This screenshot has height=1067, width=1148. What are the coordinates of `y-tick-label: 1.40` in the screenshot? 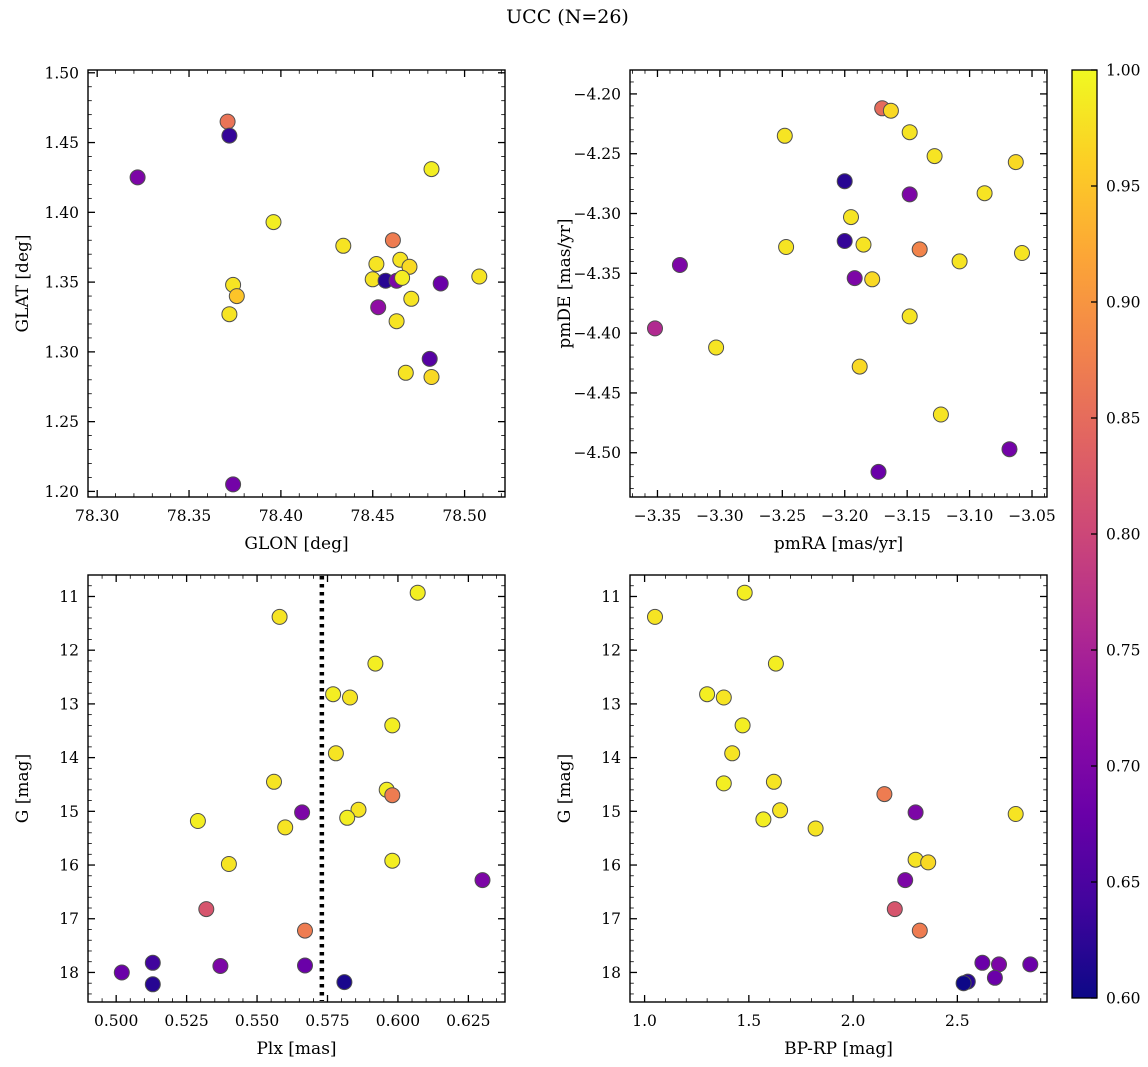 It's located at (61, 213).